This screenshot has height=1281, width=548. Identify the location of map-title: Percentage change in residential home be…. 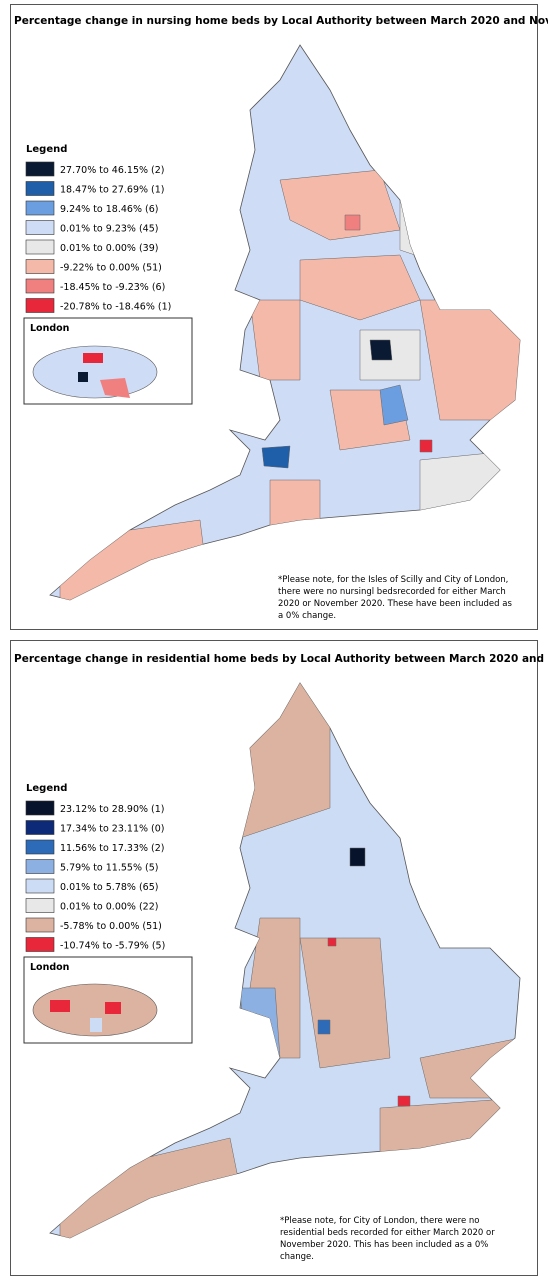
(281, 659).